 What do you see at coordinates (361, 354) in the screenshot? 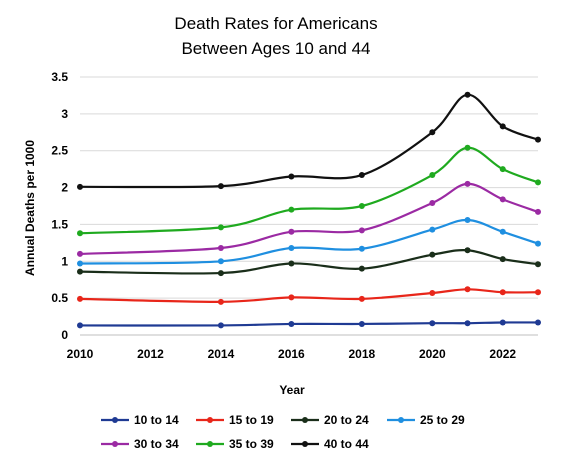
I see `x-tick-label: 2018` at bounding box center [361, 354].